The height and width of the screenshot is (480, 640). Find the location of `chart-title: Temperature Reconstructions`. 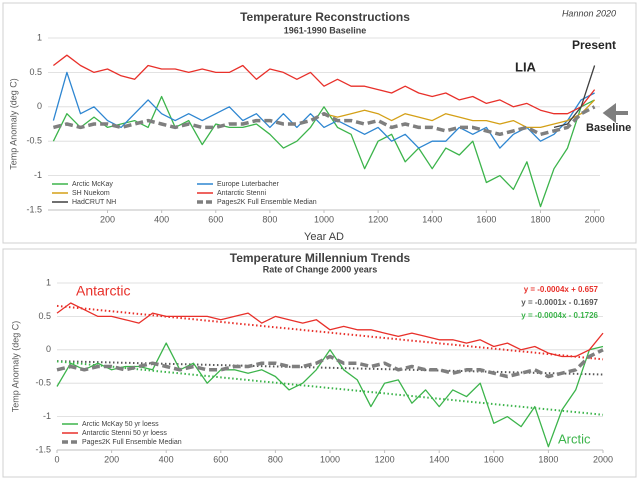

chart-title: Temperature Reconstructions is located at coordinates (325, 17).